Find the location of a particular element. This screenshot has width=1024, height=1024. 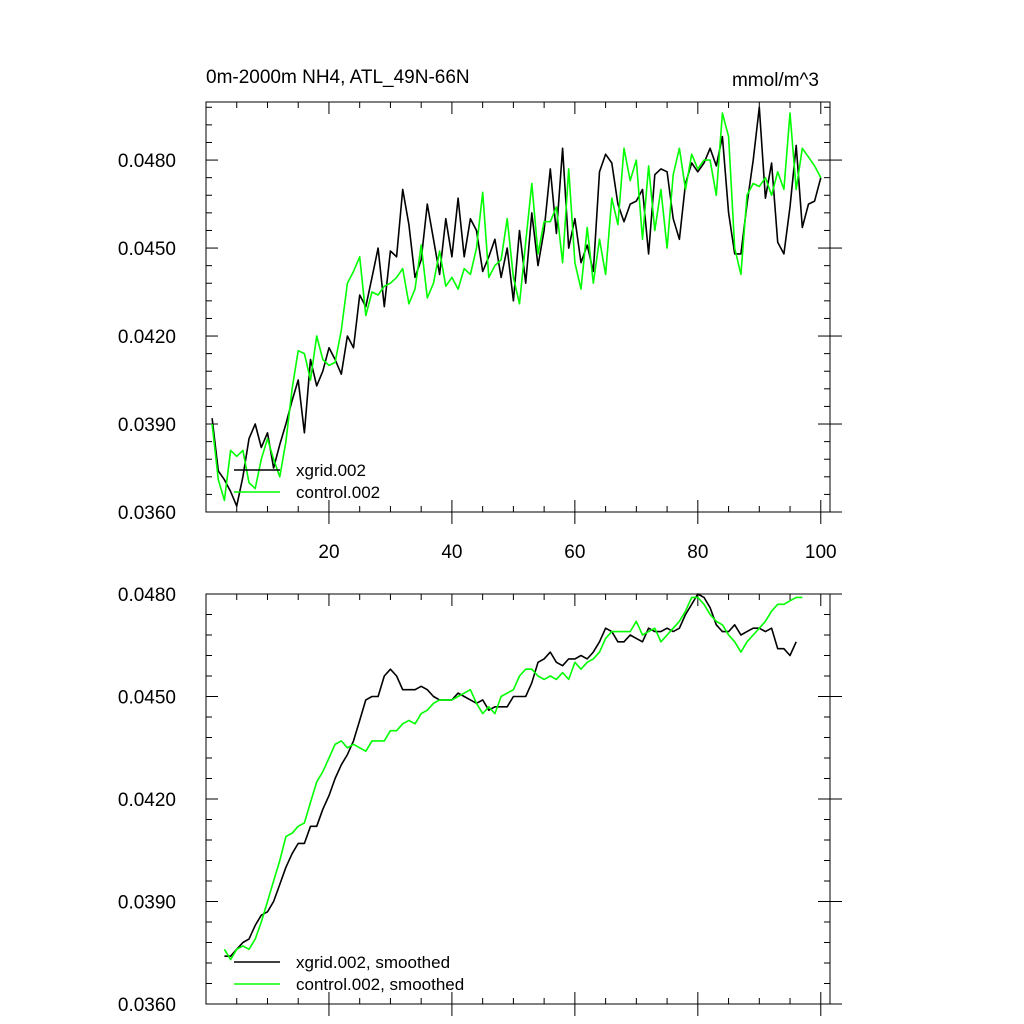

x-tick-label: 60 is located at coordinates (574, 552).